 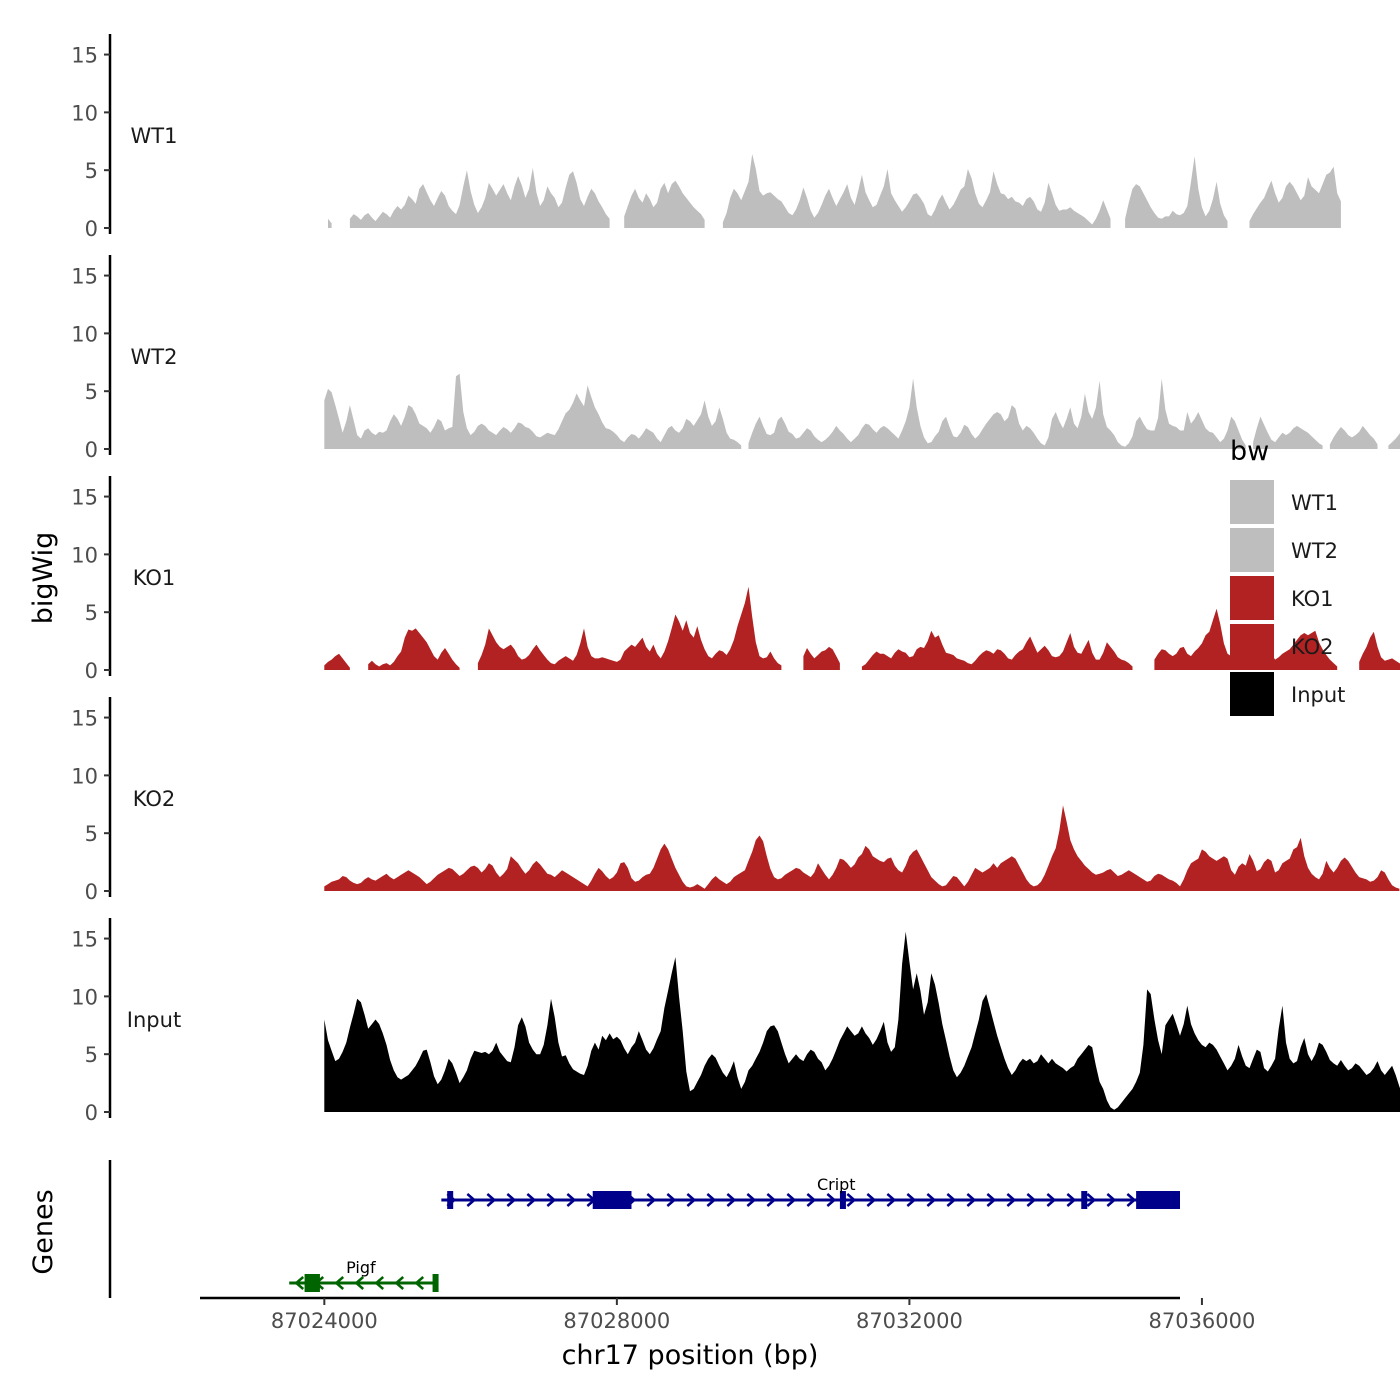 What do you see at coordinates (154, 136) in the screenshot?
I see `track-label: WT1` at bounding box center [154, 136].